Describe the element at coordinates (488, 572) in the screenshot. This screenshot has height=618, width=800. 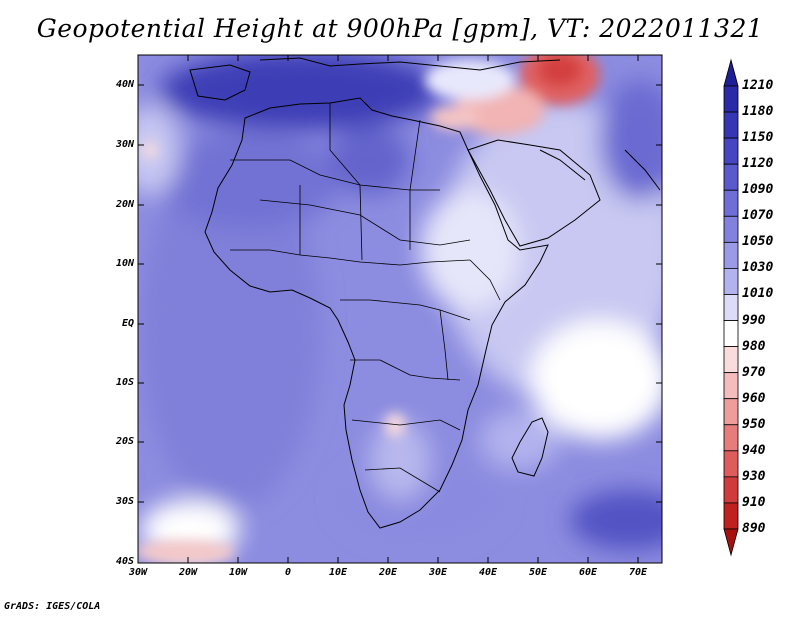
I see `lon-label-40e: 40E` at that location.